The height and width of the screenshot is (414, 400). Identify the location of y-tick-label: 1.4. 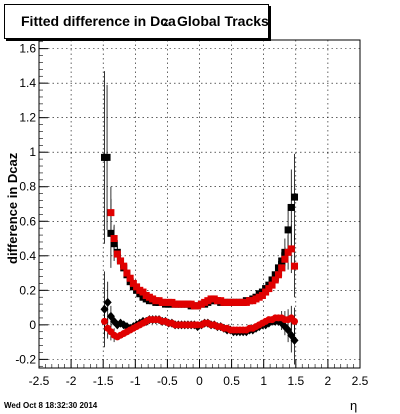
(27, 83).